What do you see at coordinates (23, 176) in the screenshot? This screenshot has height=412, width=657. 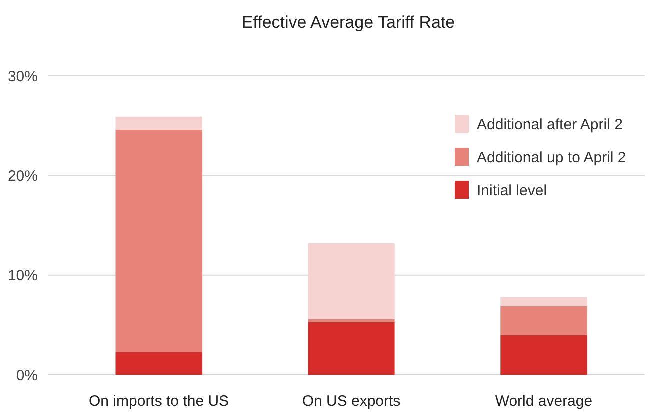 I see `y-tick-label: 20%` at bounding box center [23, 176].